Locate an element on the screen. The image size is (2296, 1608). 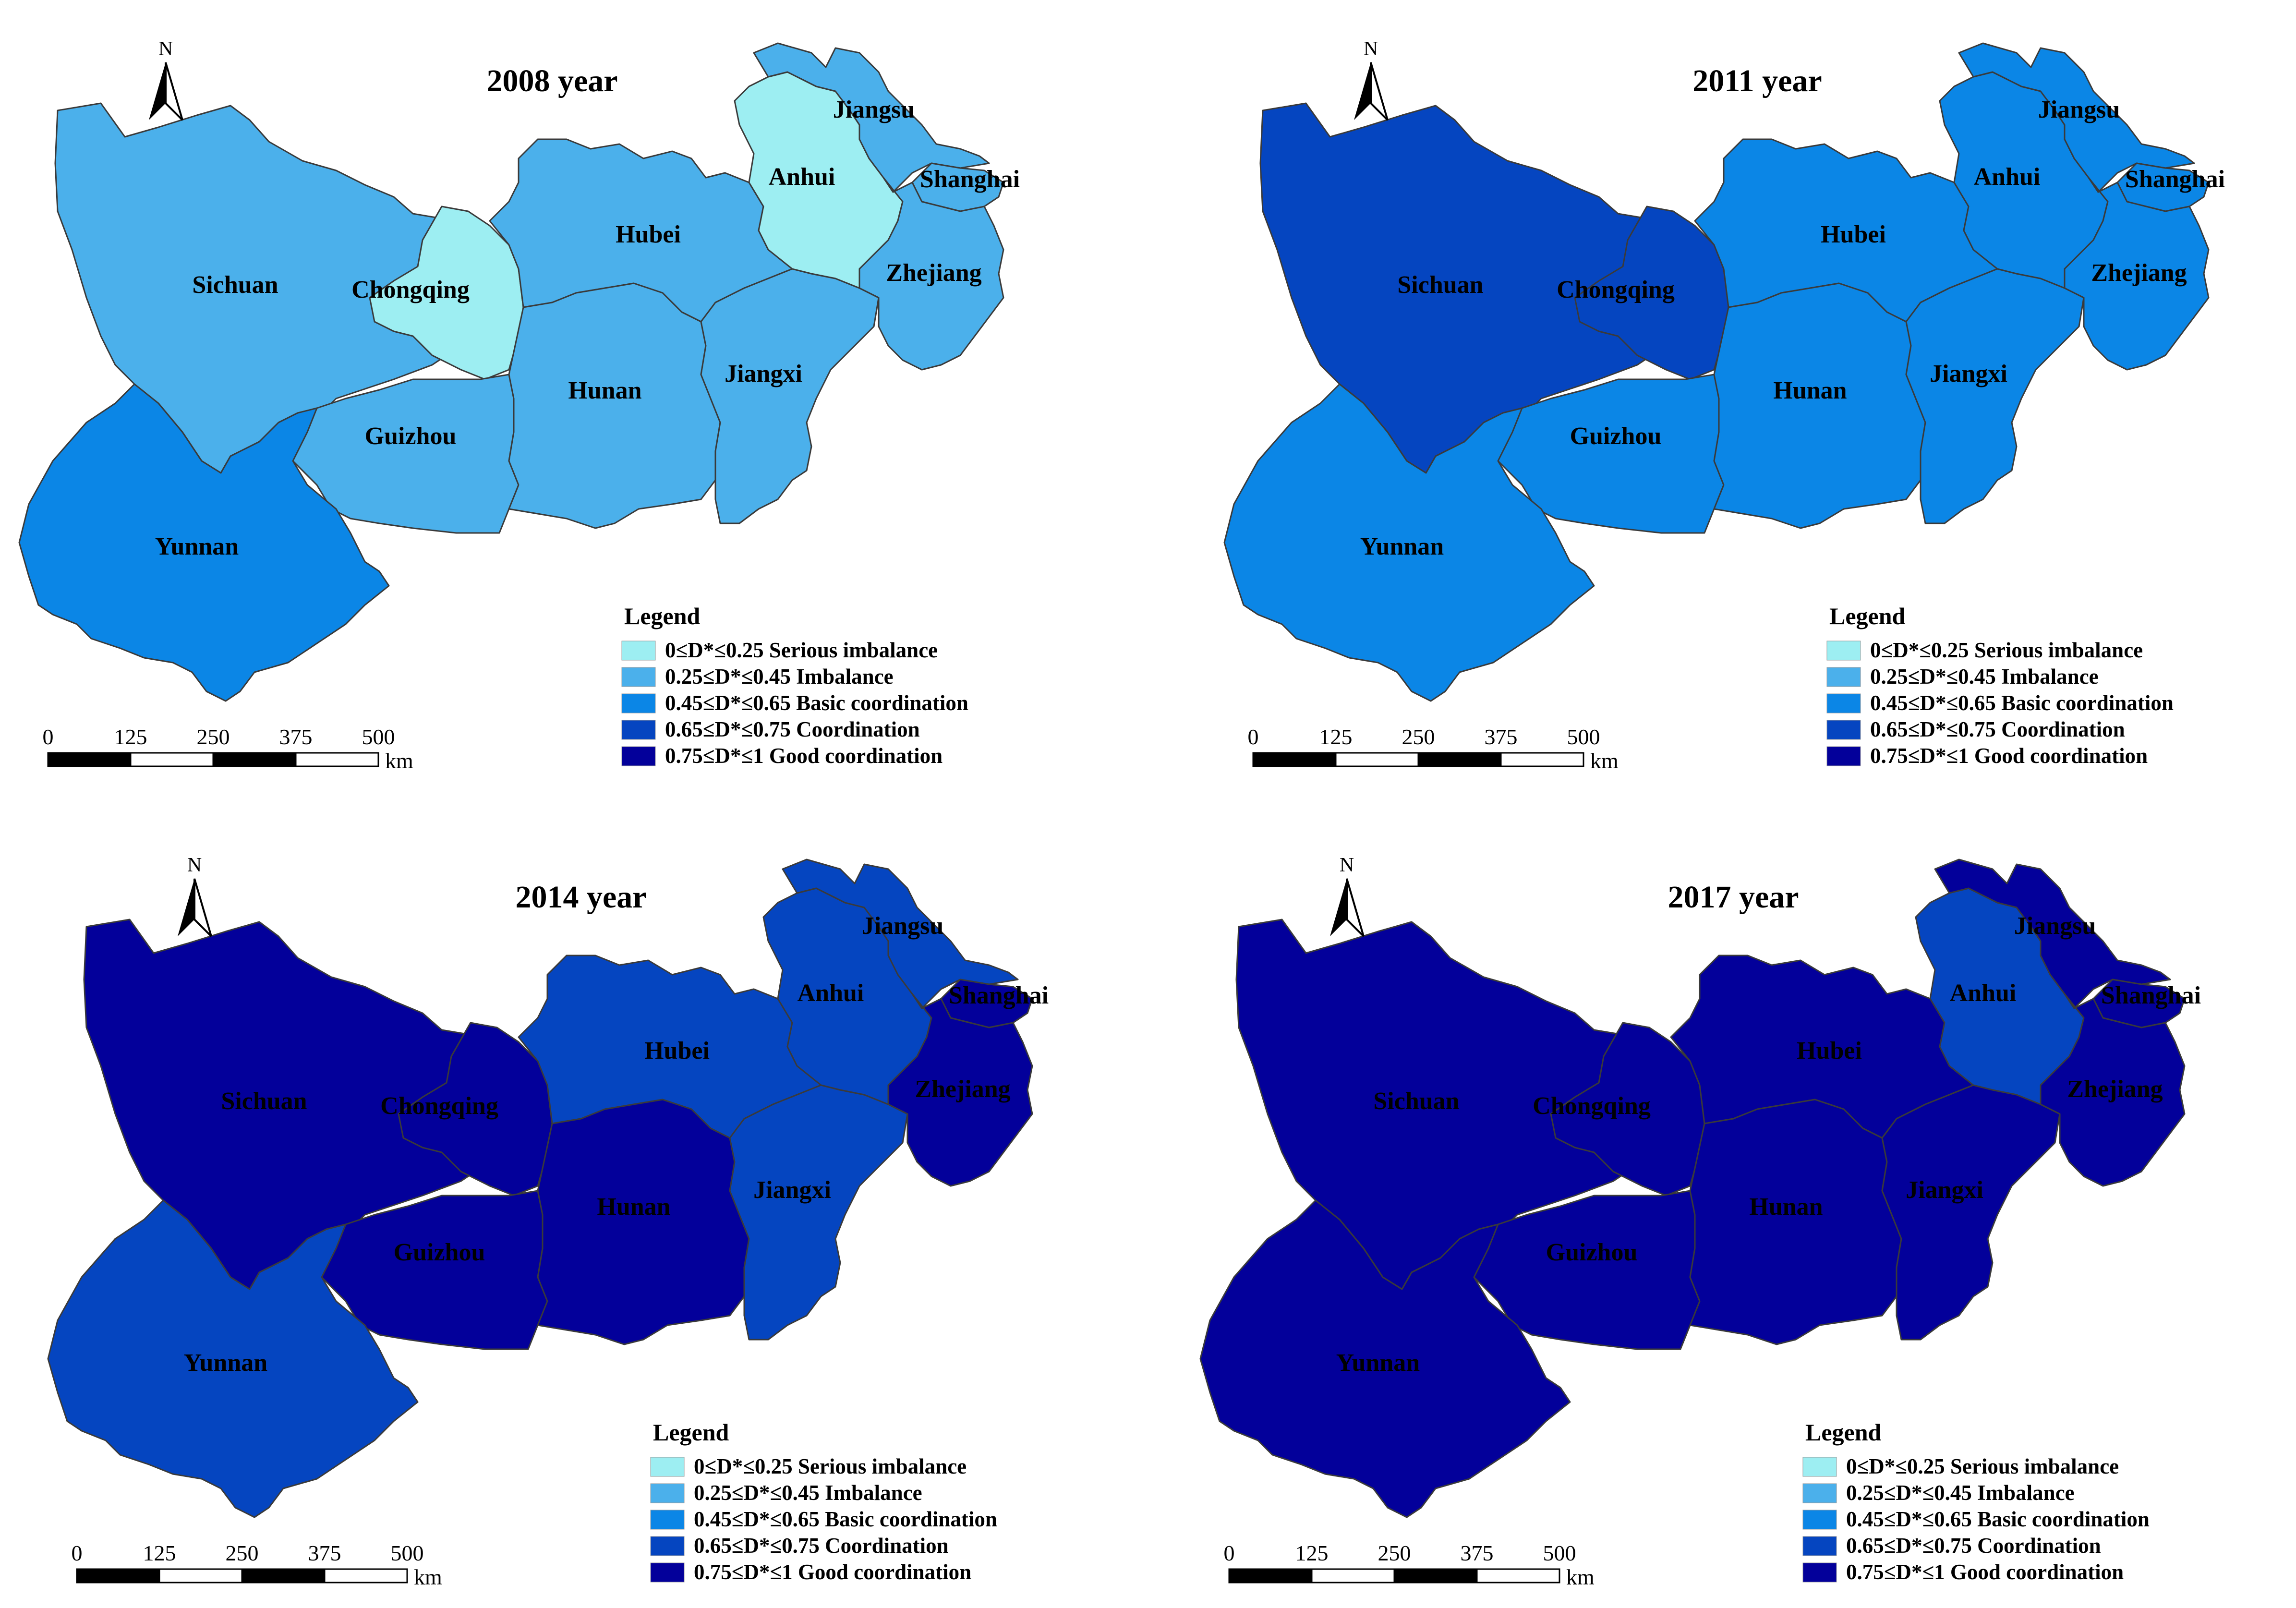
province-label-chongqing: Chongqing is located at coordinates (1592, 1106).